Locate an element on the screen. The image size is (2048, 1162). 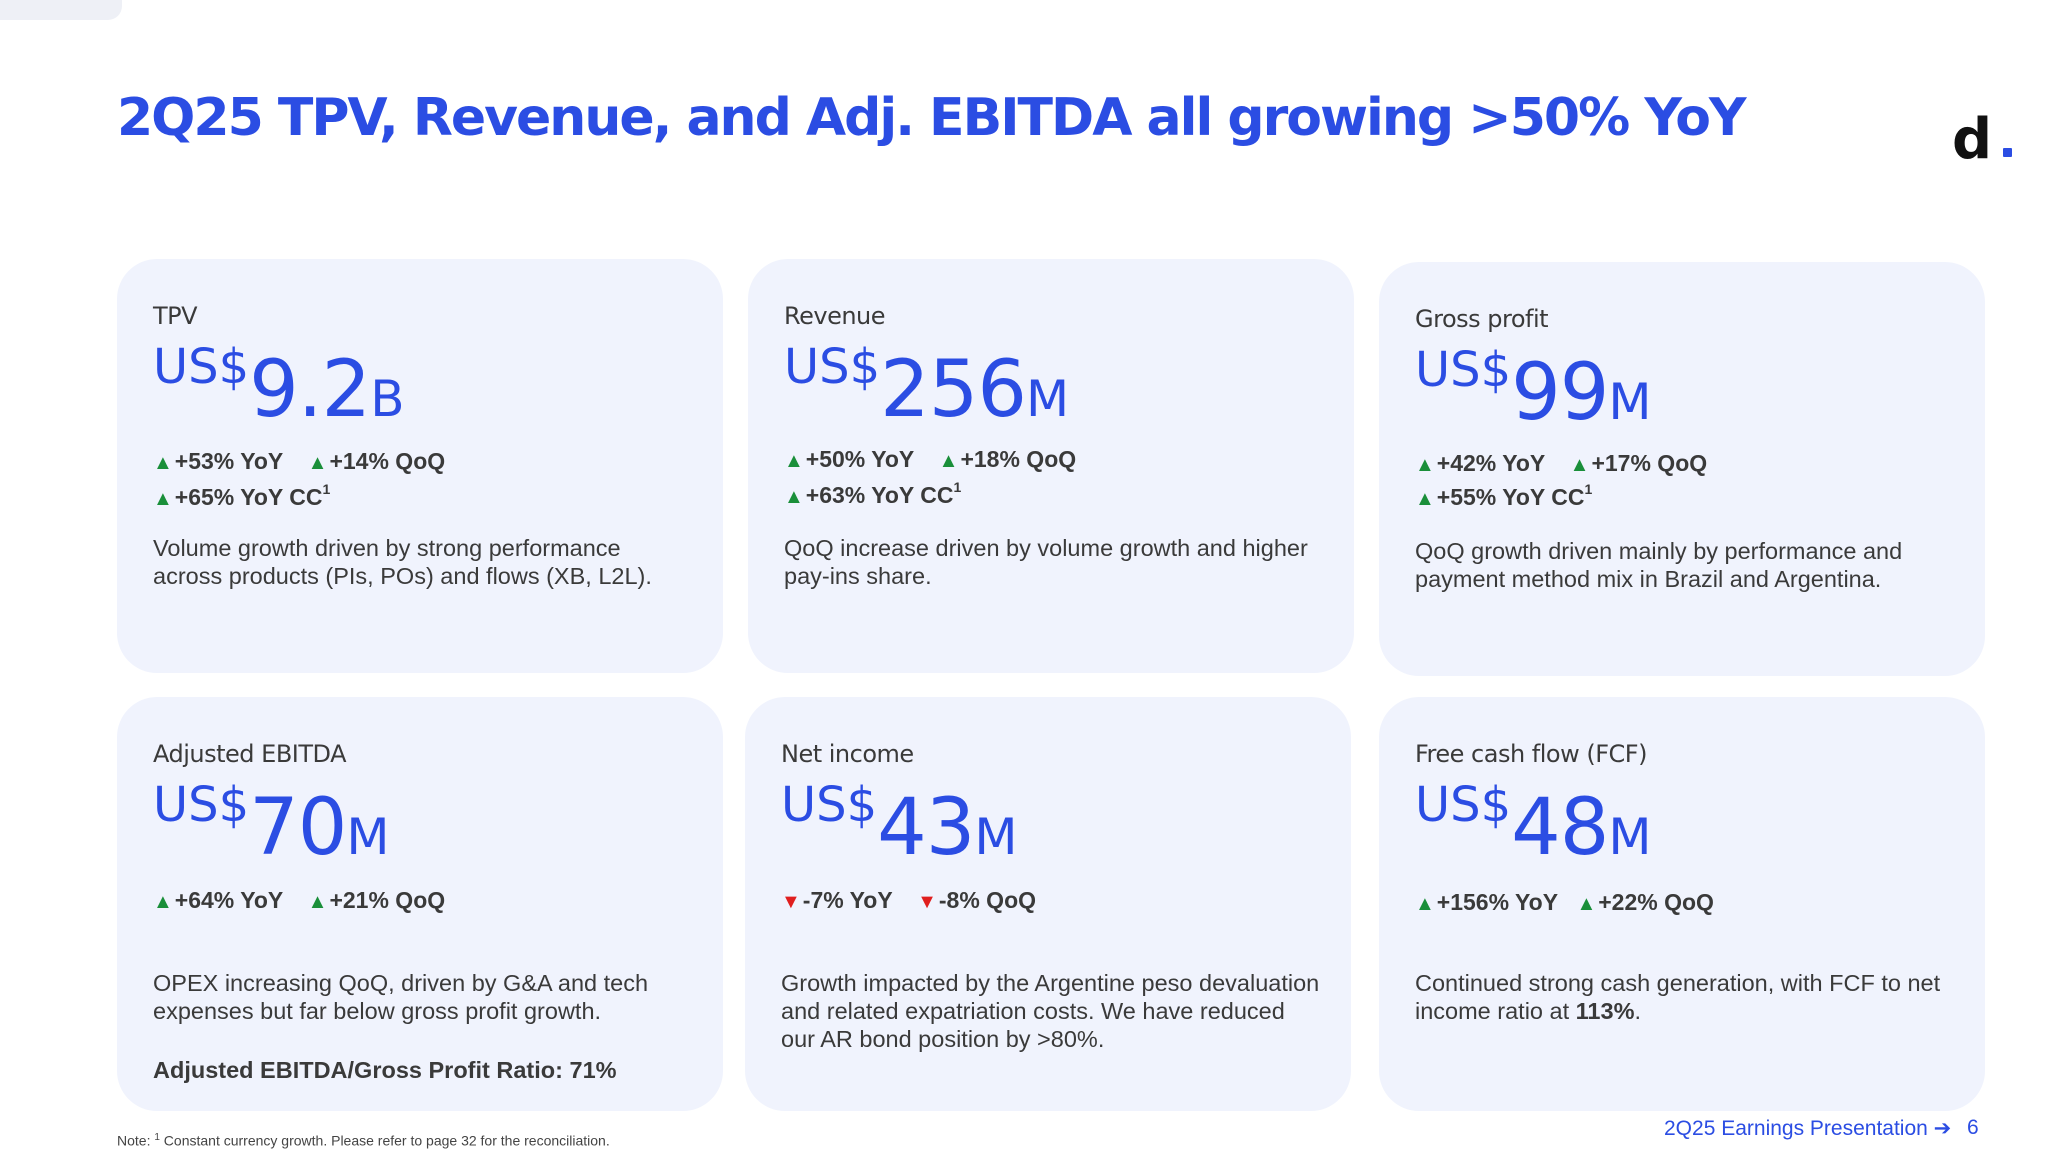
card-value: US$48M is located at coordinates (1533, 824).